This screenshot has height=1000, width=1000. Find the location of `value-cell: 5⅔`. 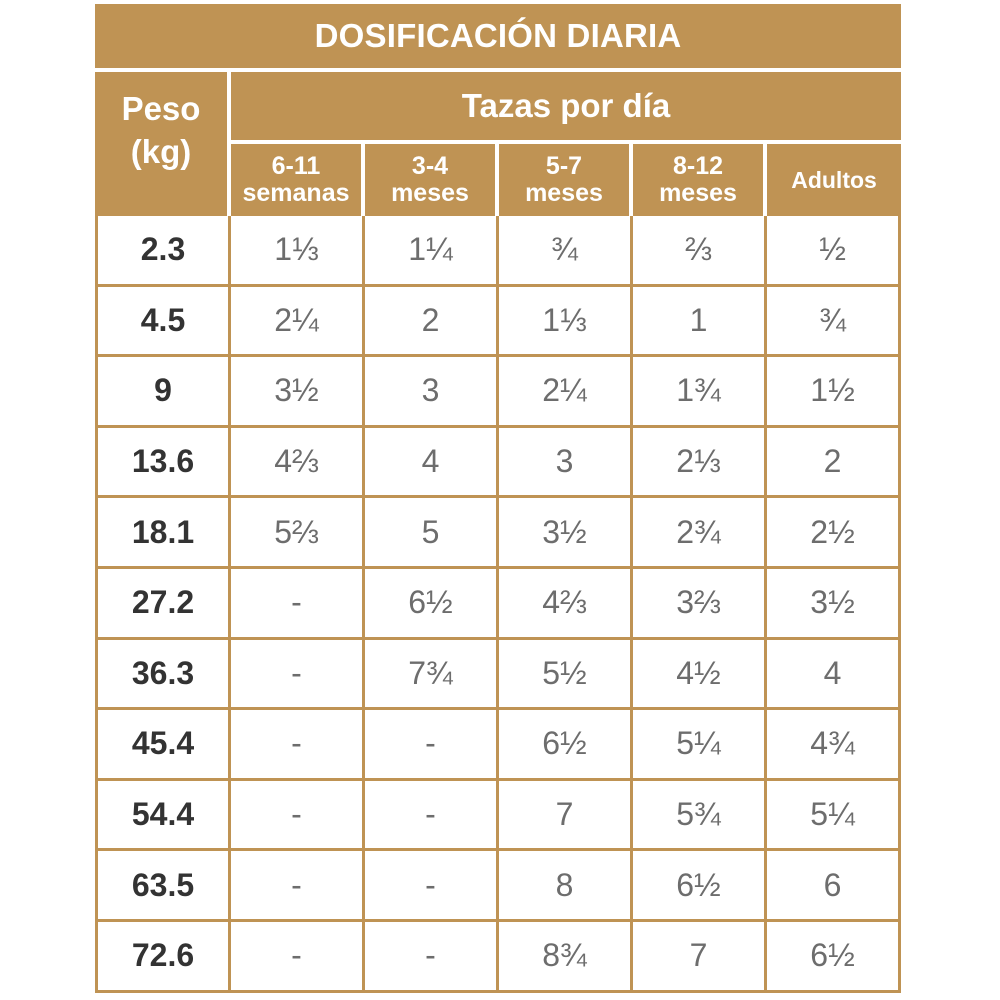

value-cell: 5⅔ is located at coordinates (298, 533).